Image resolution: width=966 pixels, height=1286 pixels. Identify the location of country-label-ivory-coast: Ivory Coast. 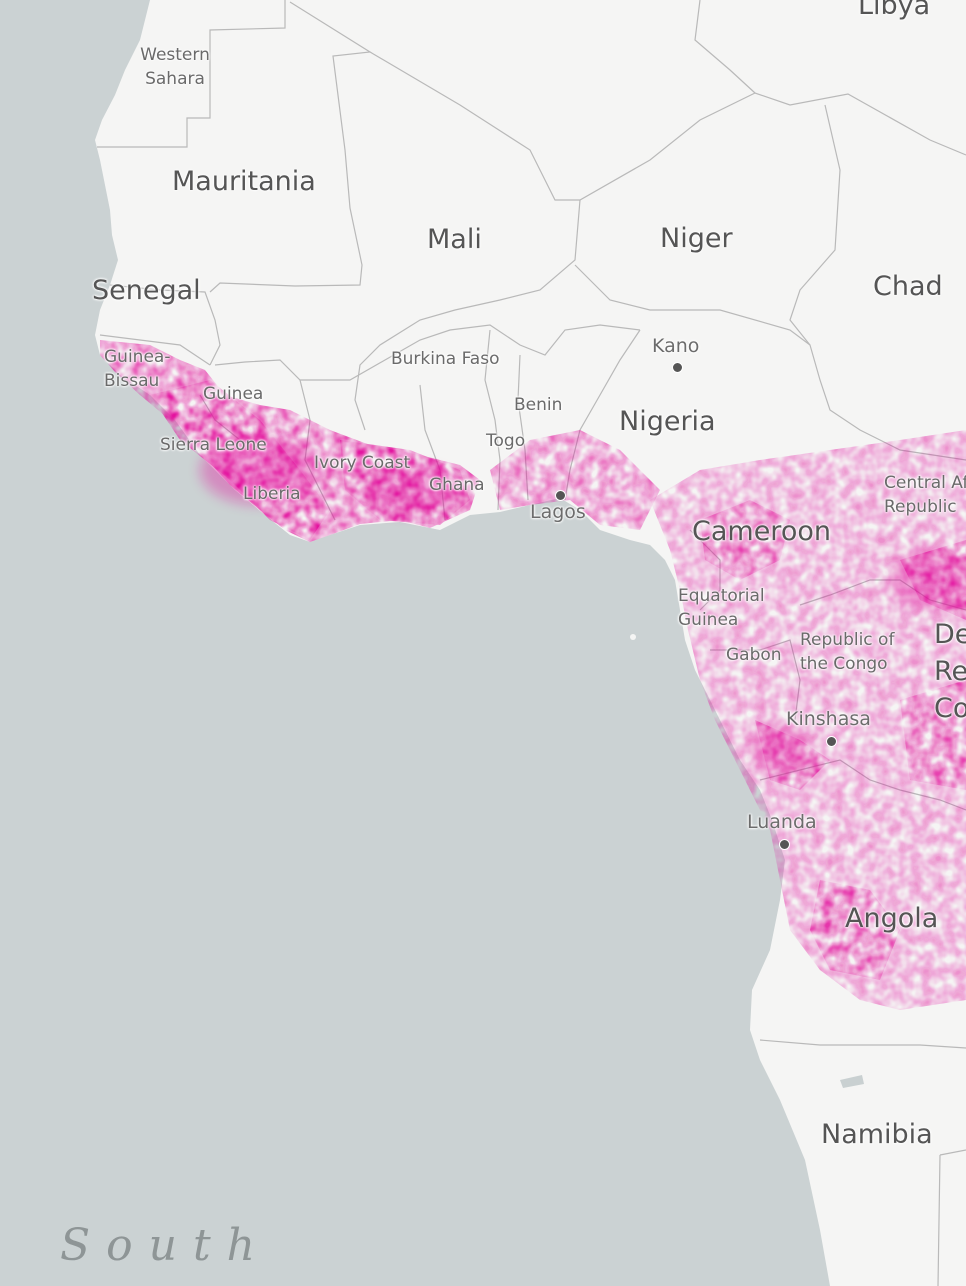
(362, 463).